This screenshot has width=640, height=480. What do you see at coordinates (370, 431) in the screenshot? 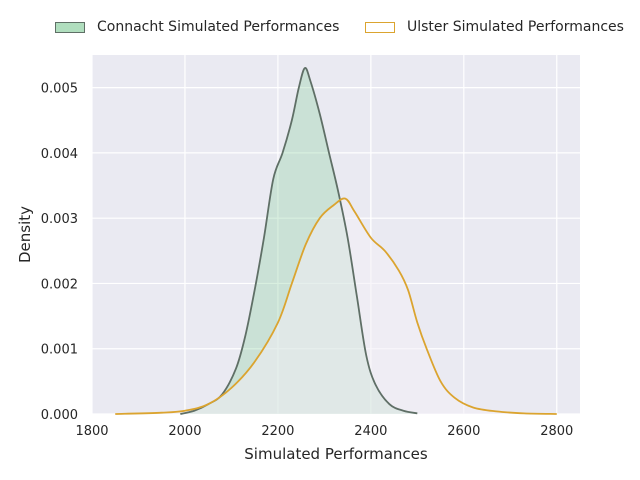
I see `x-tick-label: 2400` at bounding box center [370, 431].